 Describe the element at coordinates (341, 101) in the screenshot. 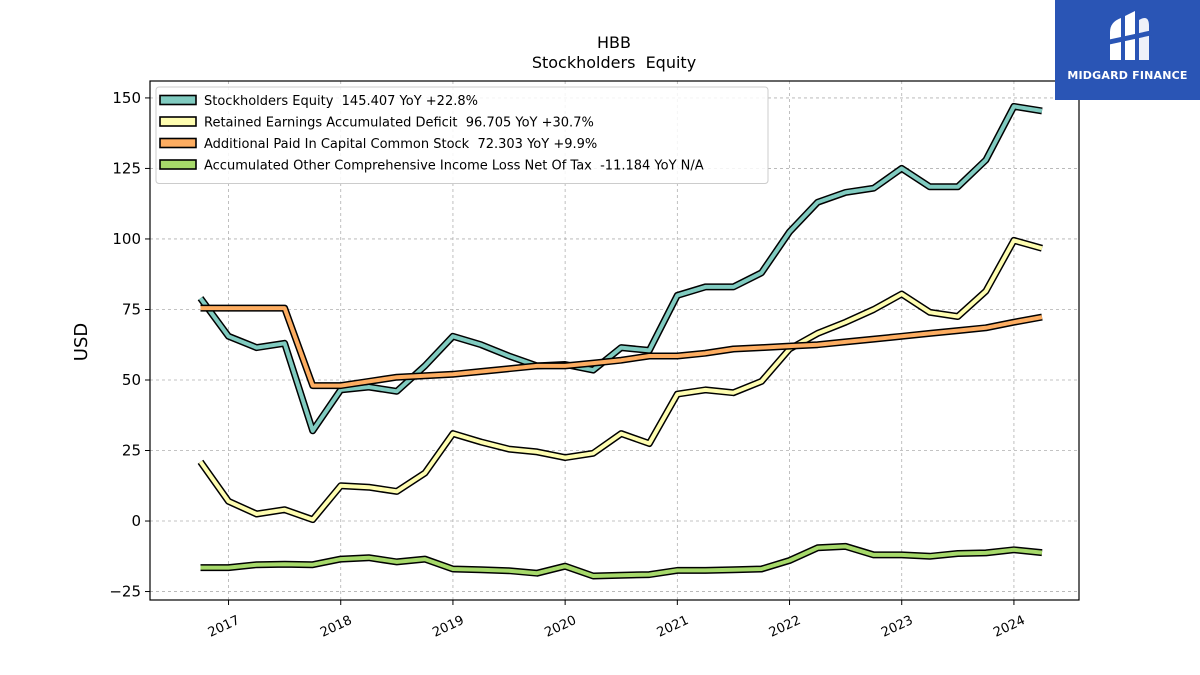

I see `legend-label: Stockholders Equity 145.407 YoY +22.8%` at that location.